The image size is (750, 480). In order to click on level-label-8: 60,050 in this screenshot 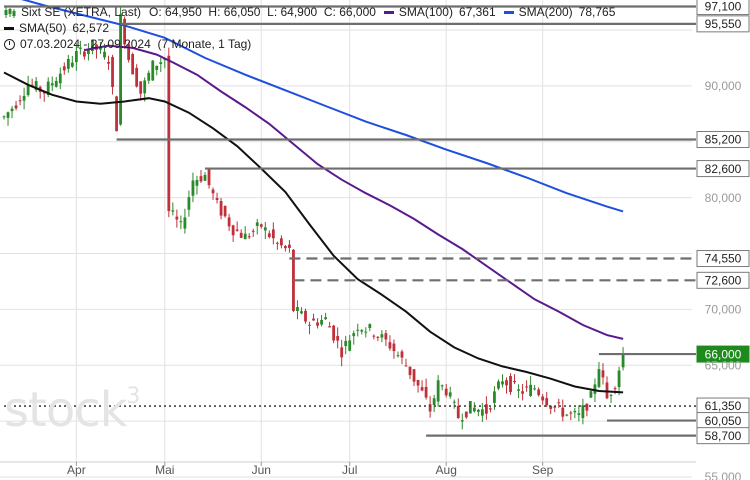, I will do `click(723, 421)`.